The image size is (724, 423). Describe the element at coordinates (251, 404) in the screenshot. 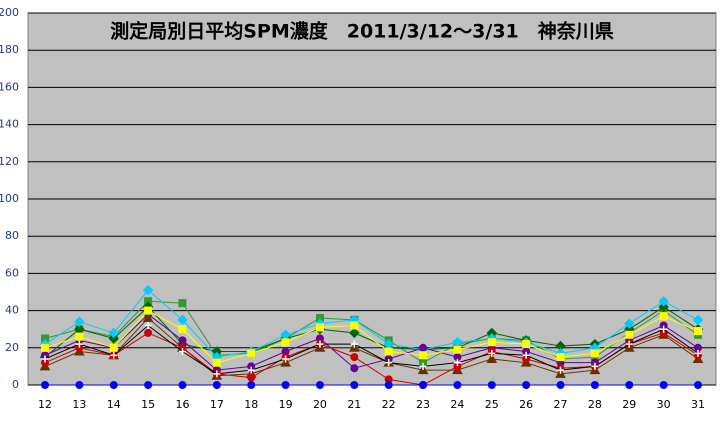

I see `x-tick-label: 18` at that location.